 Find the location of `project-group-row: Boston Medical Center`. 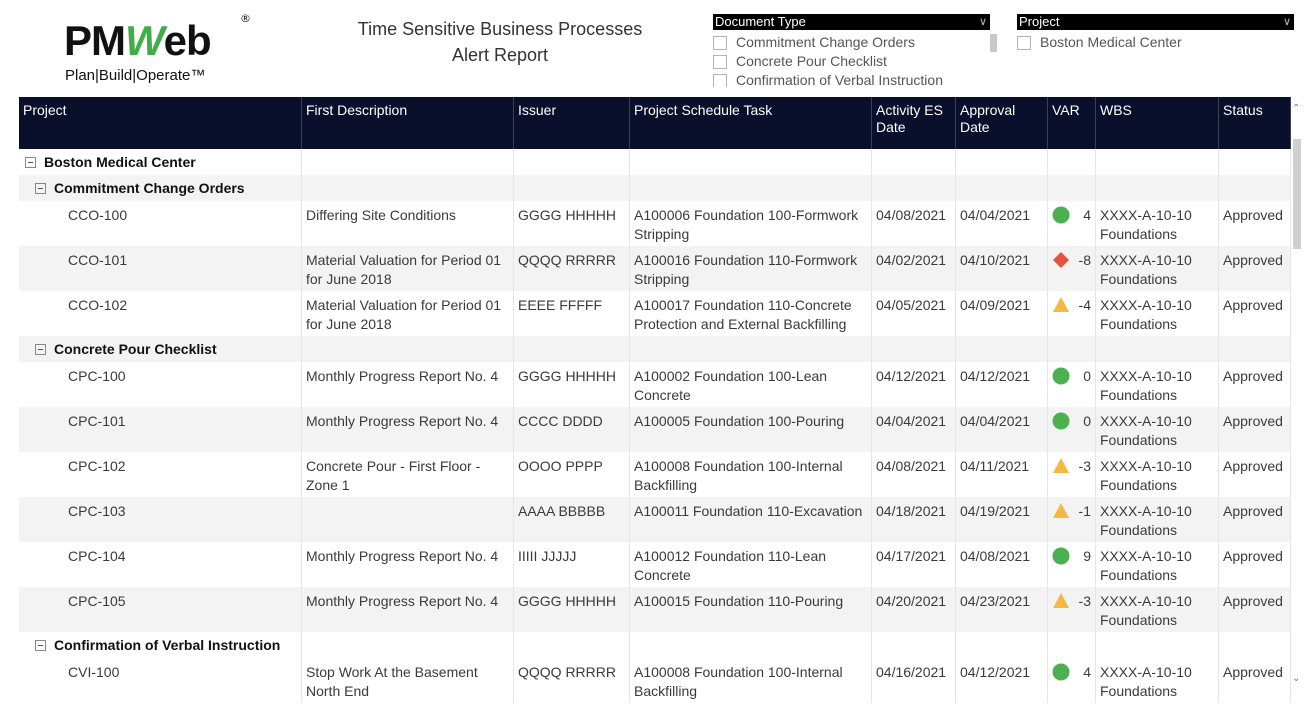

project-group-row: Boston Medical Center is located at coordinates (655, 162).